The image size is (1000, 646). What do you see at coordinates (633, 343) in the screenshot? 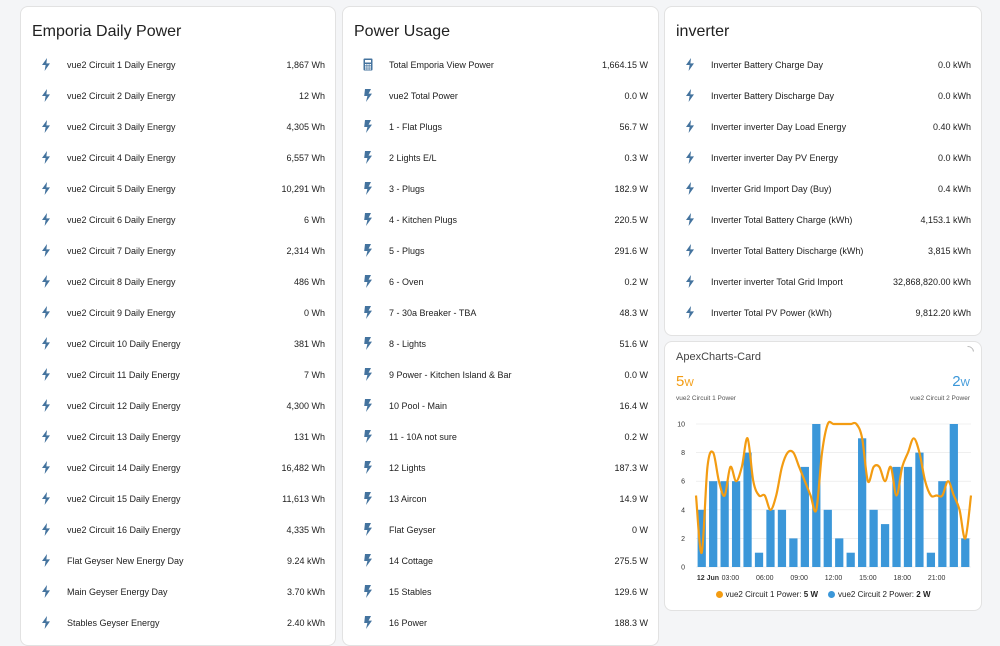
I see `entity-state: 51.6 W` at bounding box center [633, 343].